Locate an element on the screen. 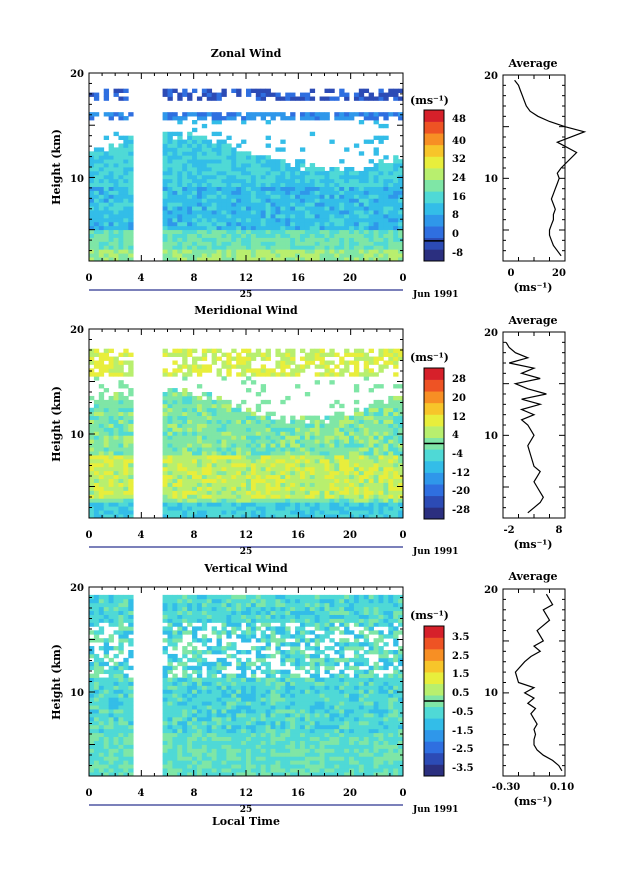 This screenshot has height=873, width=624. zonal-cbar-tick: -8 is located at coordinates (457, 253).